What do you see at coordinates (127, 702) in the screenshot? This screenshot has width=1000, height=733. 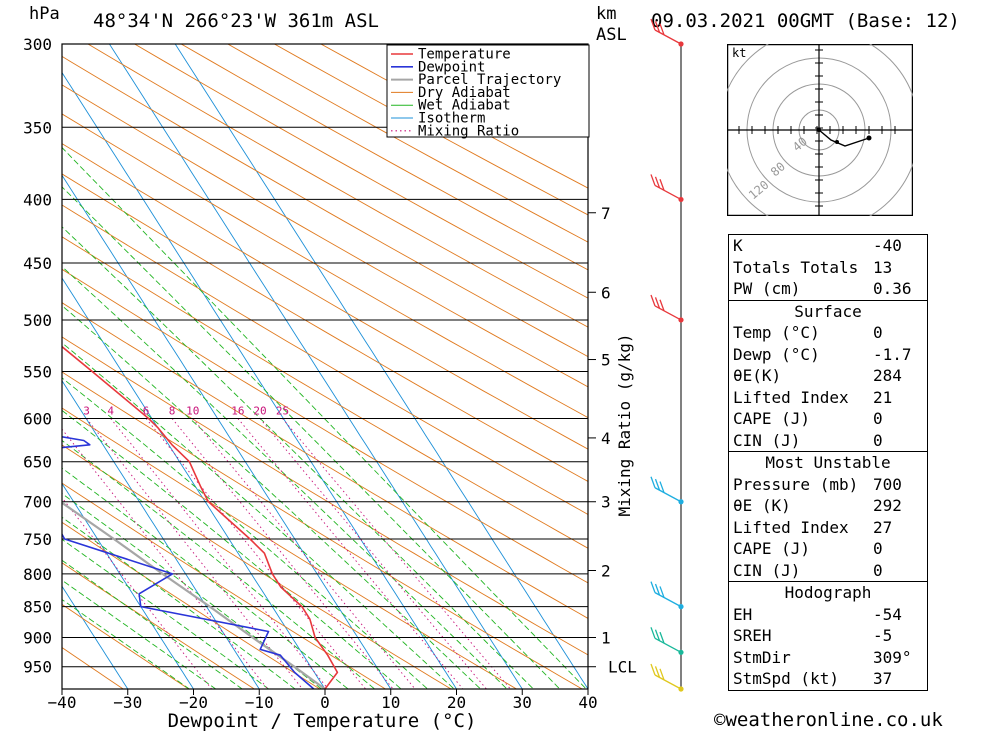 I see `x-tick-label: −30` at bounding box center [127, 702].